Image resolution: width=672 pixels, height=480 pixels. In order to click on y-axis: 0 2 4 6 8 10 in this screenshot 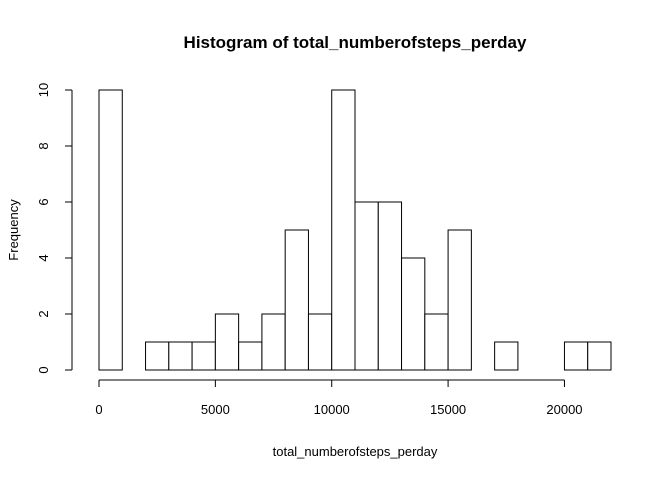, I will do `click(54, 228)`.